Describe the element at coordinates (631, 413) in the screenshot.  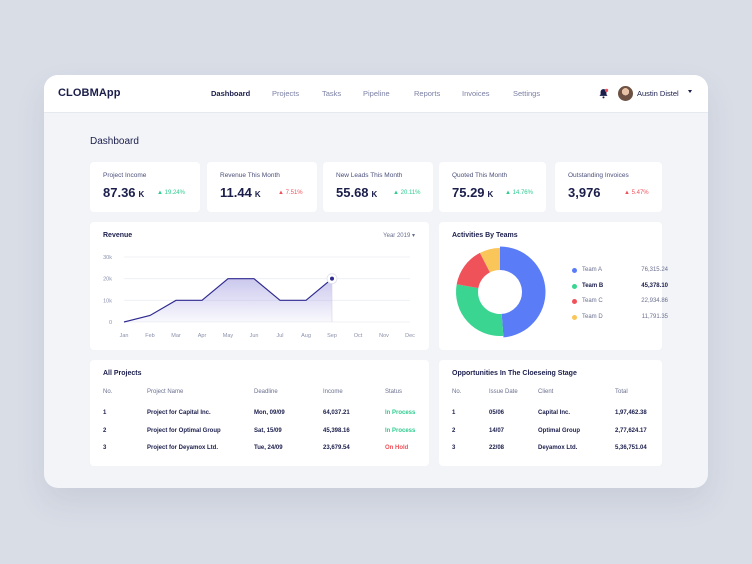
I see `cell-total: 1,97,462.38` at that location.